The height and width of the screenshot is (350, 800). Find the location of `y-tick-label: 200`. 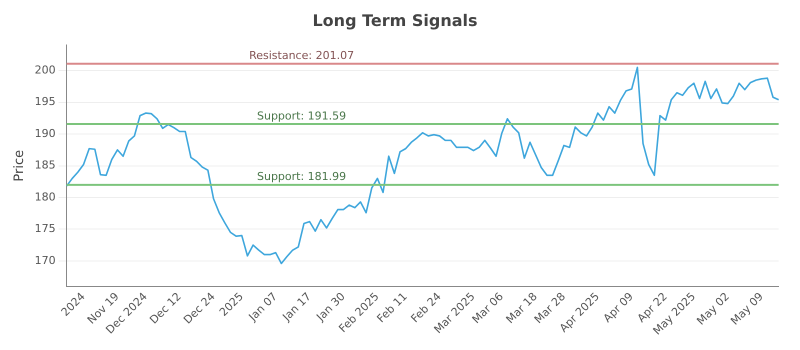

y-tick-label: 200 is located at coordinates (45, 69).